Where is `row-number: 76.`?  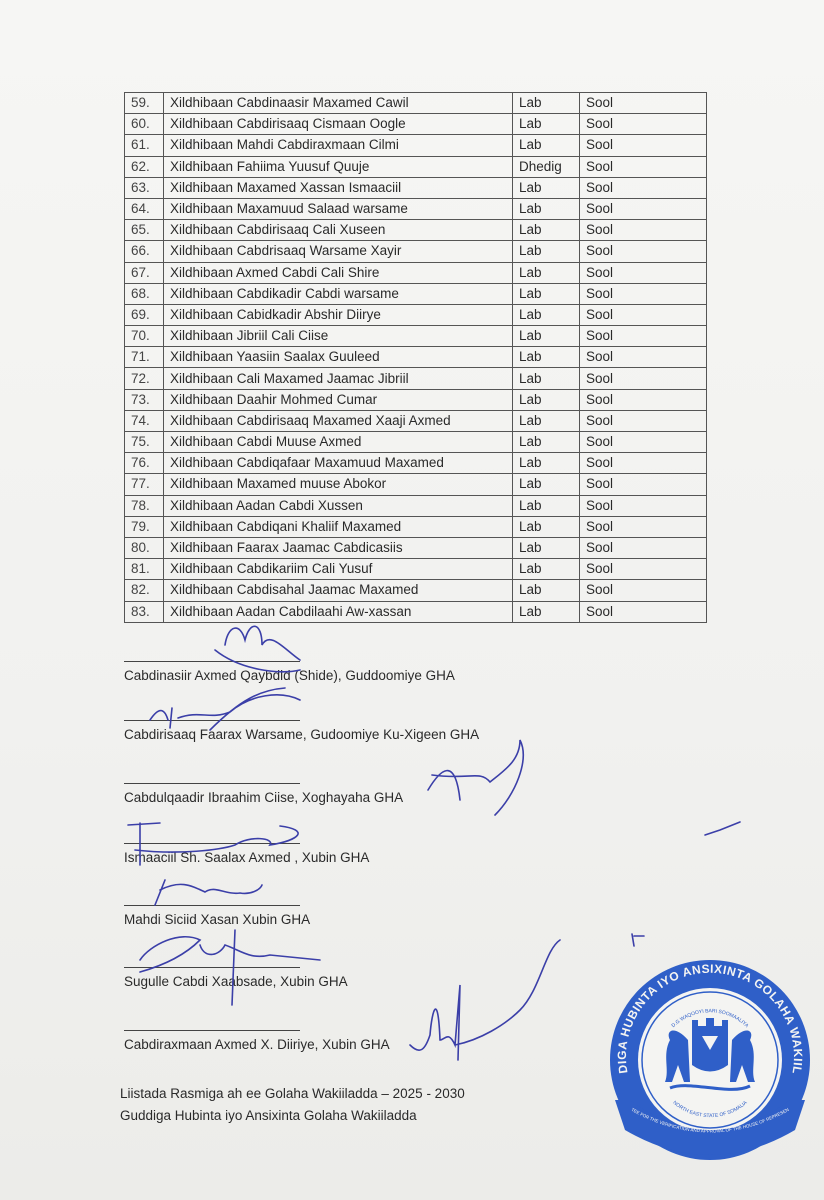
row-number: 76. is located at coordinates (144, 463).